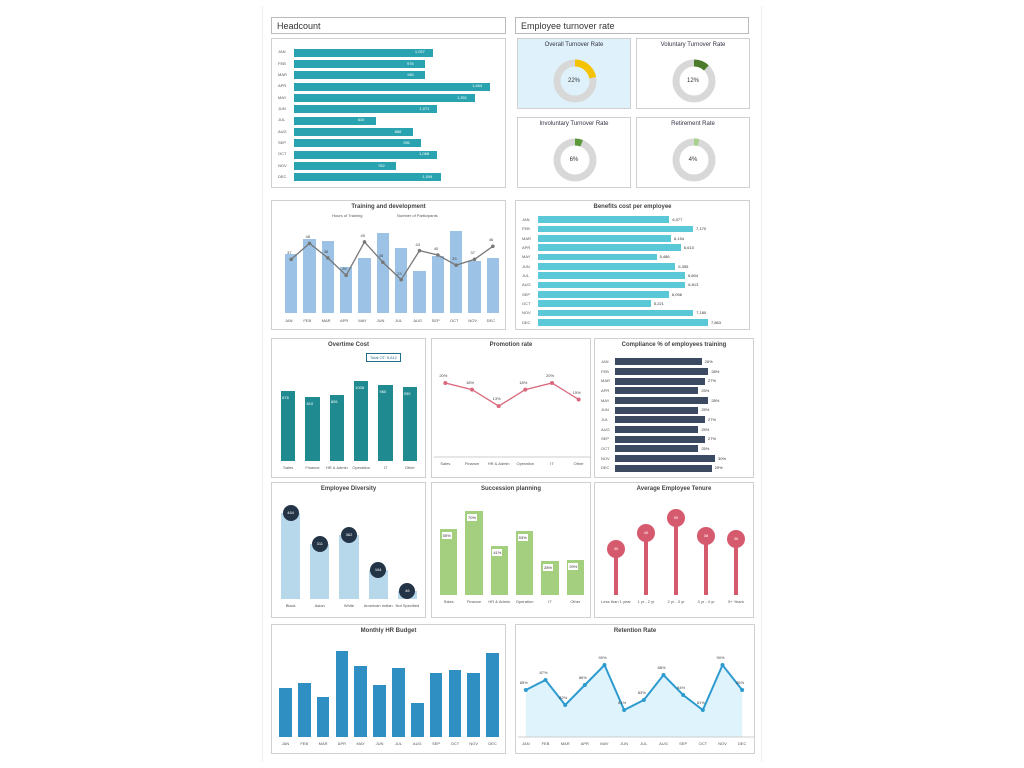 The image size is (1024, 768). What do you see at coordinates (326, 251) in the screenshot?
I see `point-value: 38` at bounding box center [326, 251].